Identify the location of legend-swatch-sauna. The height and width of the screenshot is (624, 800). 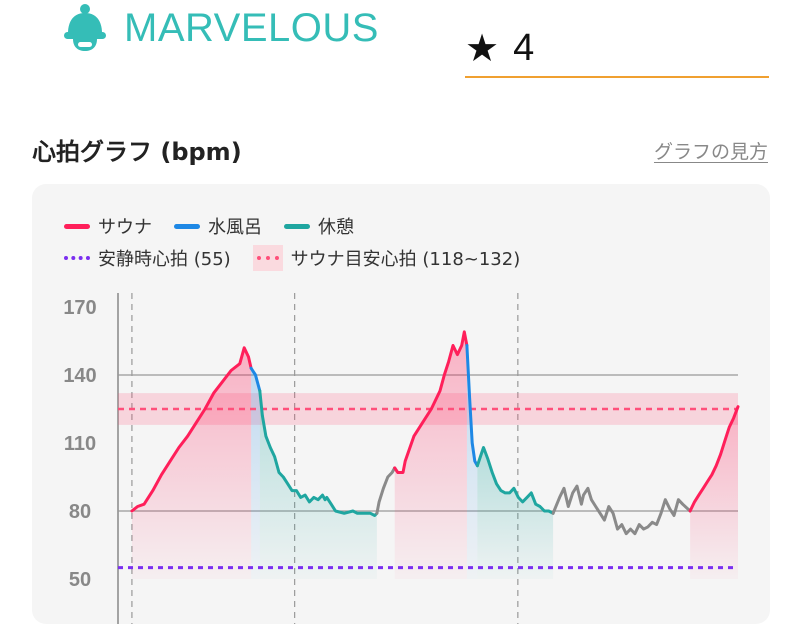
(77, 226).